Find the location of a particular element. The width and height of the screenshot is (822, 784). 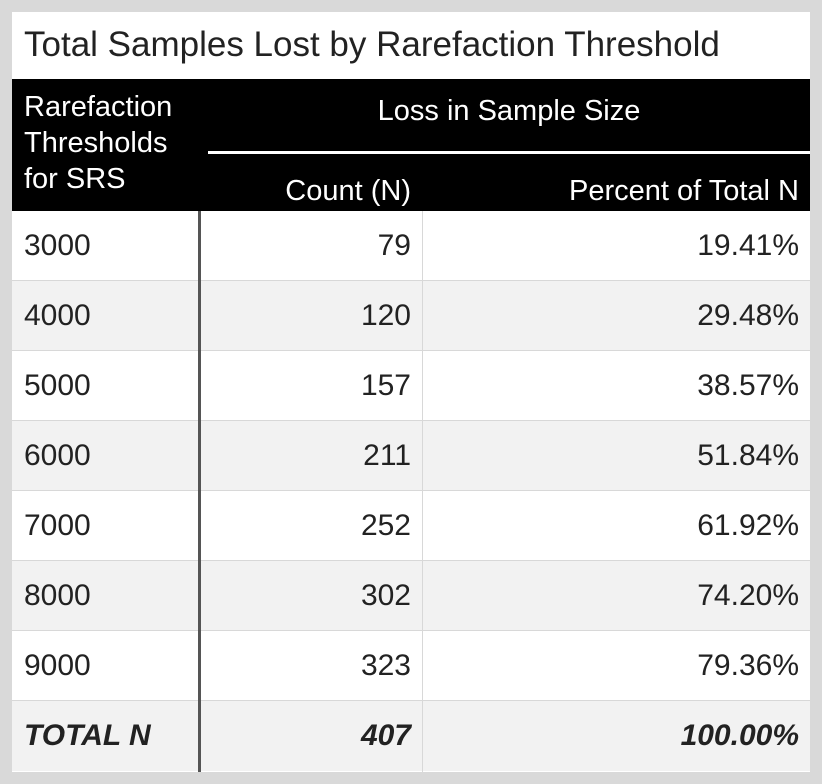

percent-cell: 38.57% is located at coordinates (748, 385).